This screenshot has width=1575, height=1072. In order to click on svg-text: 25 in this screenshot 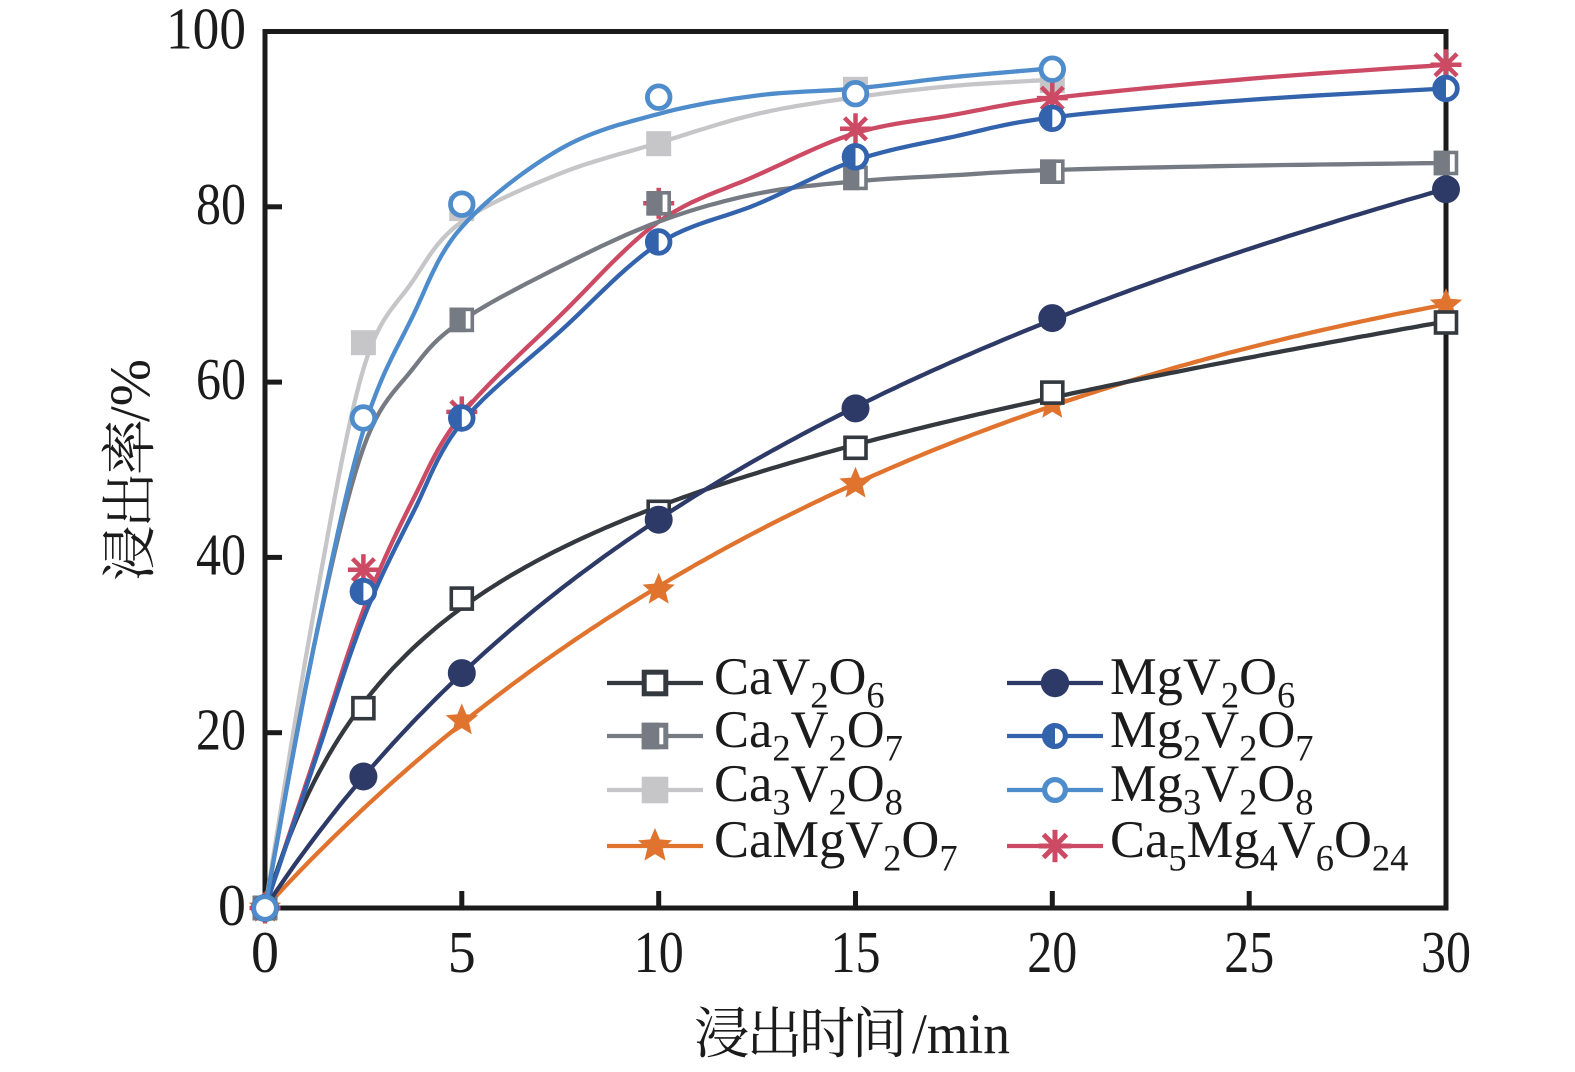, I will do `click(1249, 952)`.